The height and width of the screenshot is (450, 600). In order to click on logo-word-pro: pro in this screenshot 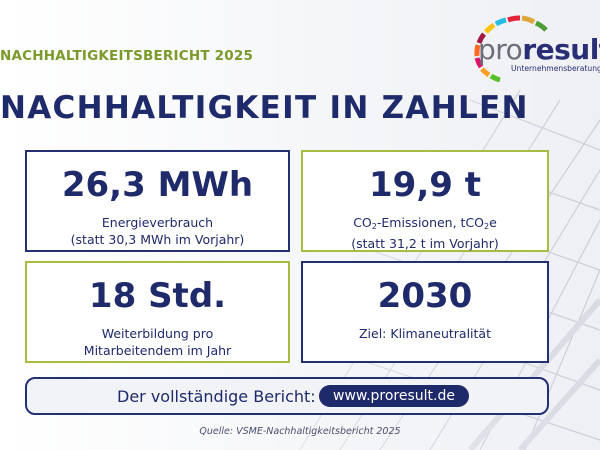, I will do `click(500, 49)`.